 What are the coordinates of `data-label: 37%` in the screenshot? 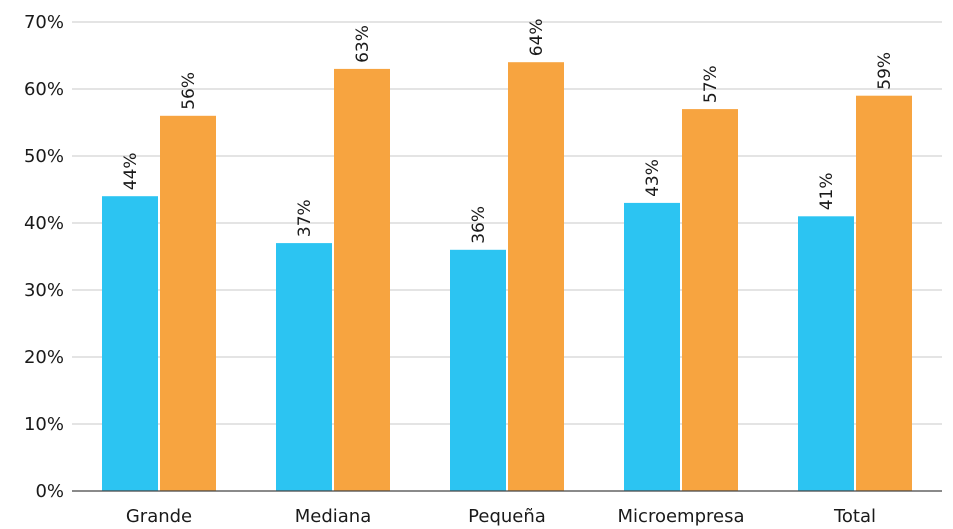 It's located at (305, 218).